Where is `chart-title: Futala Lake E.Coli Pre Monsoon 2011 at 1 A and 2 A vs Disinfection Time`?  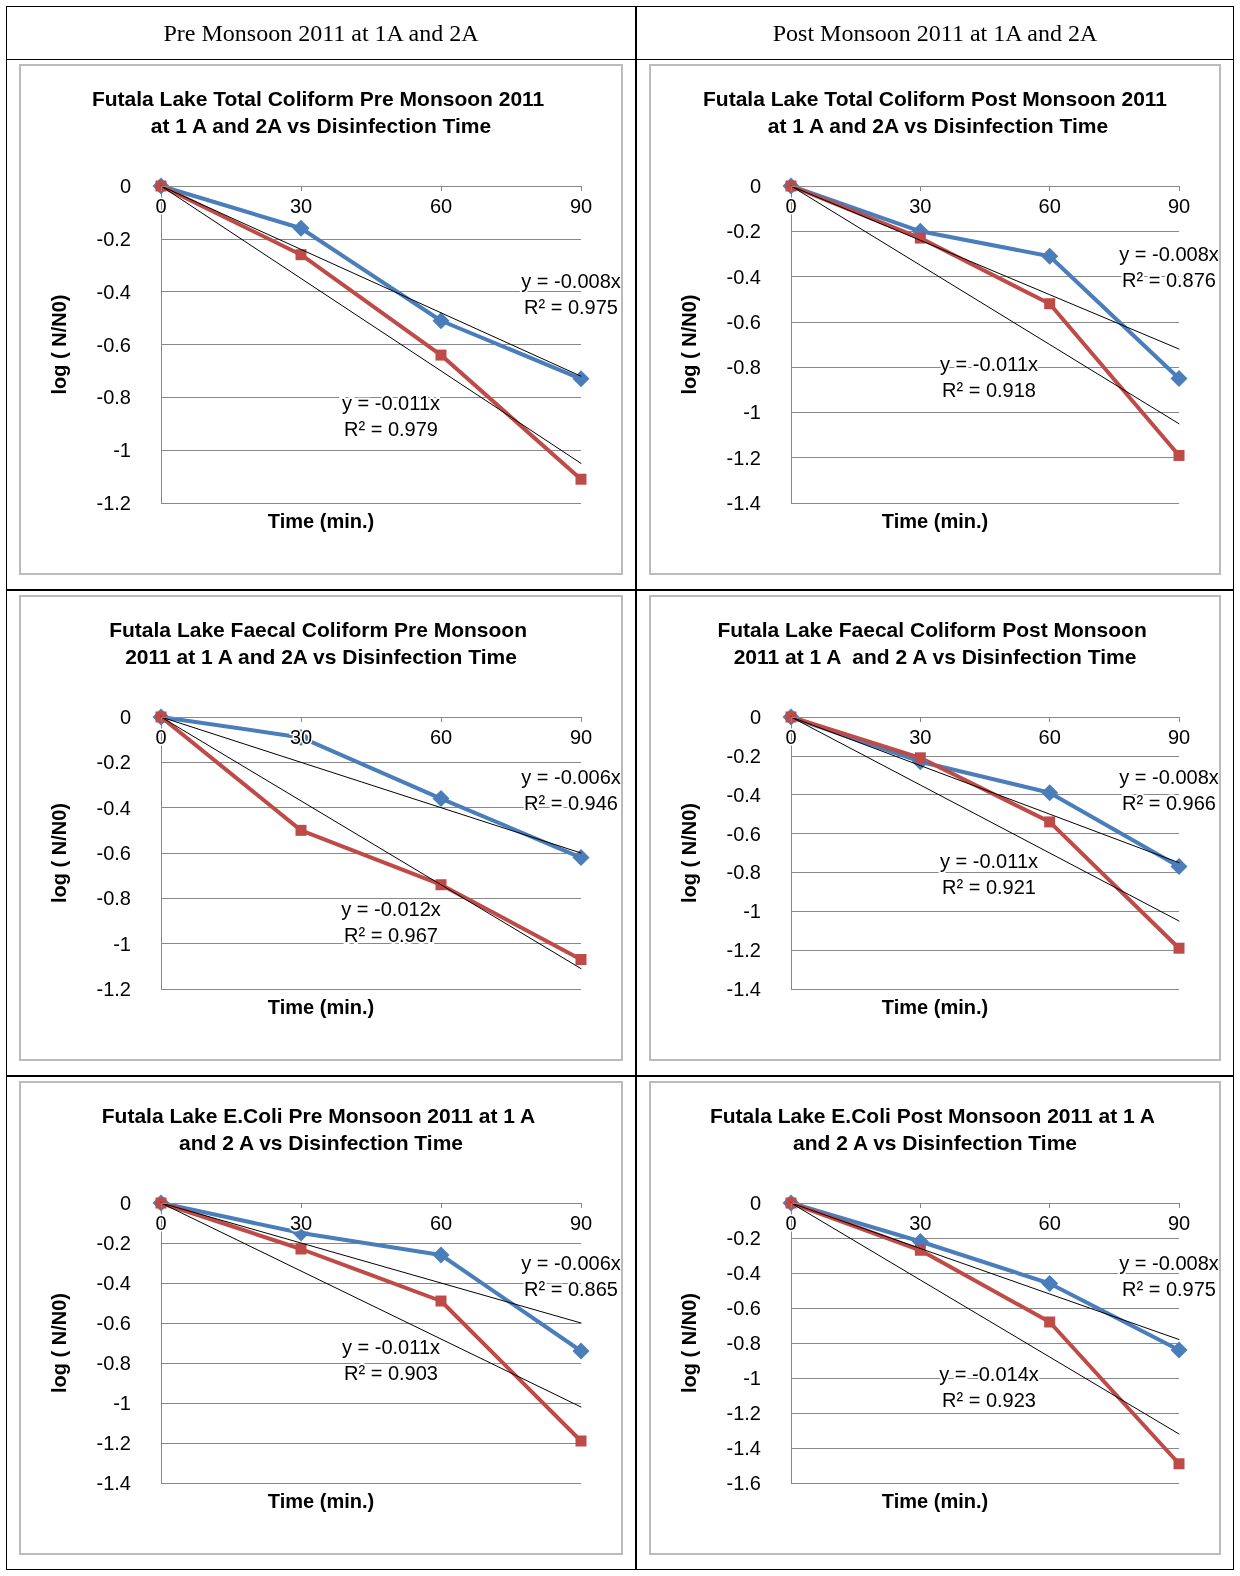 chart-title: Futala Lake E.Coli Pre Monsoon 2011 at 1 A and 2 A vs Disinfection Time is located at coordinates (321, 1129).